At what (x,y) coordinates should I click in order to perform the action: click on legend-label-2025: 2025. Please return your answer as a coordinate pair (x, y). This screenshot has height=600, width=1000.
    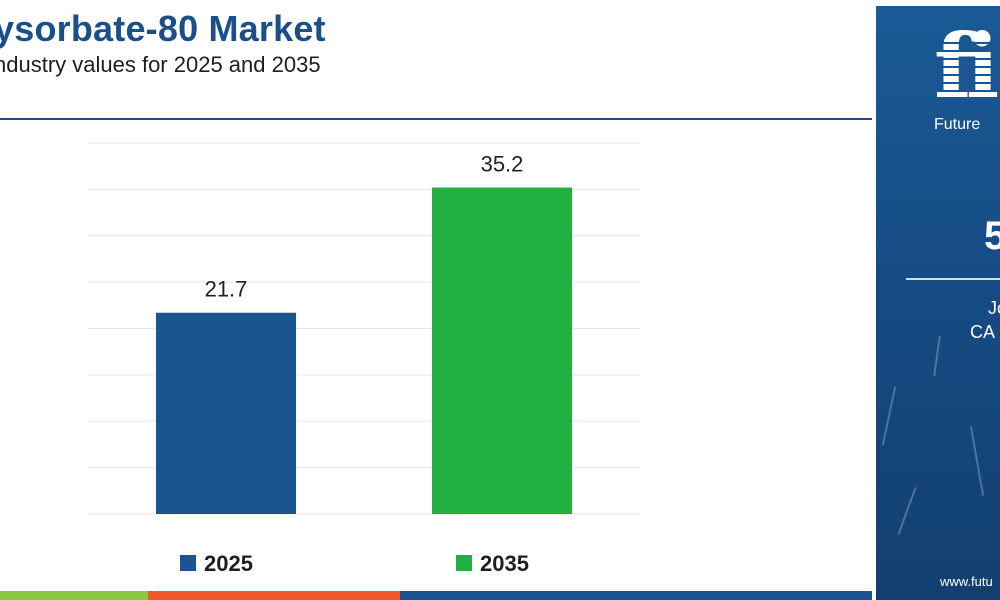
    Looking at the image, I should click on (228, 563).